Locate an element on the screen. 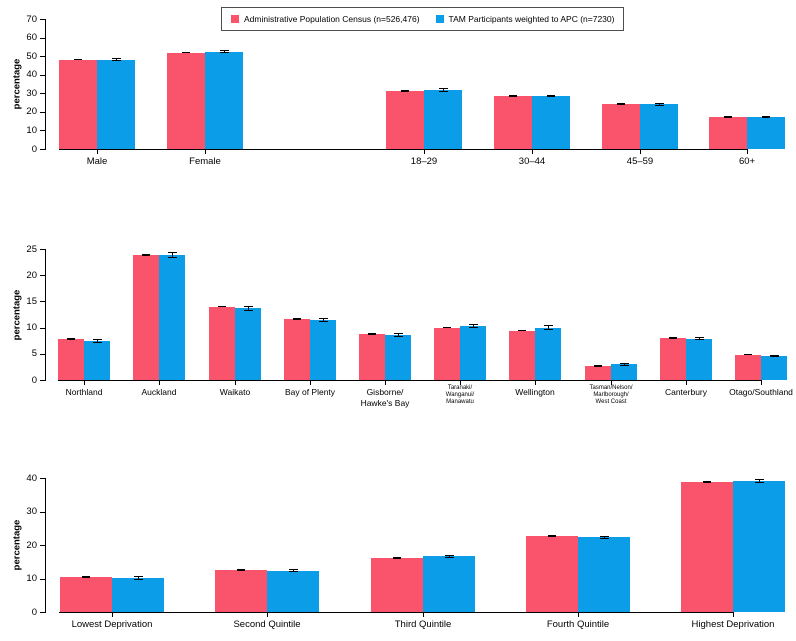 This screenshot has height=641, width=796. x-category-label: Gisborne/ Hawke's Bay is located at coordinates (385, 397).